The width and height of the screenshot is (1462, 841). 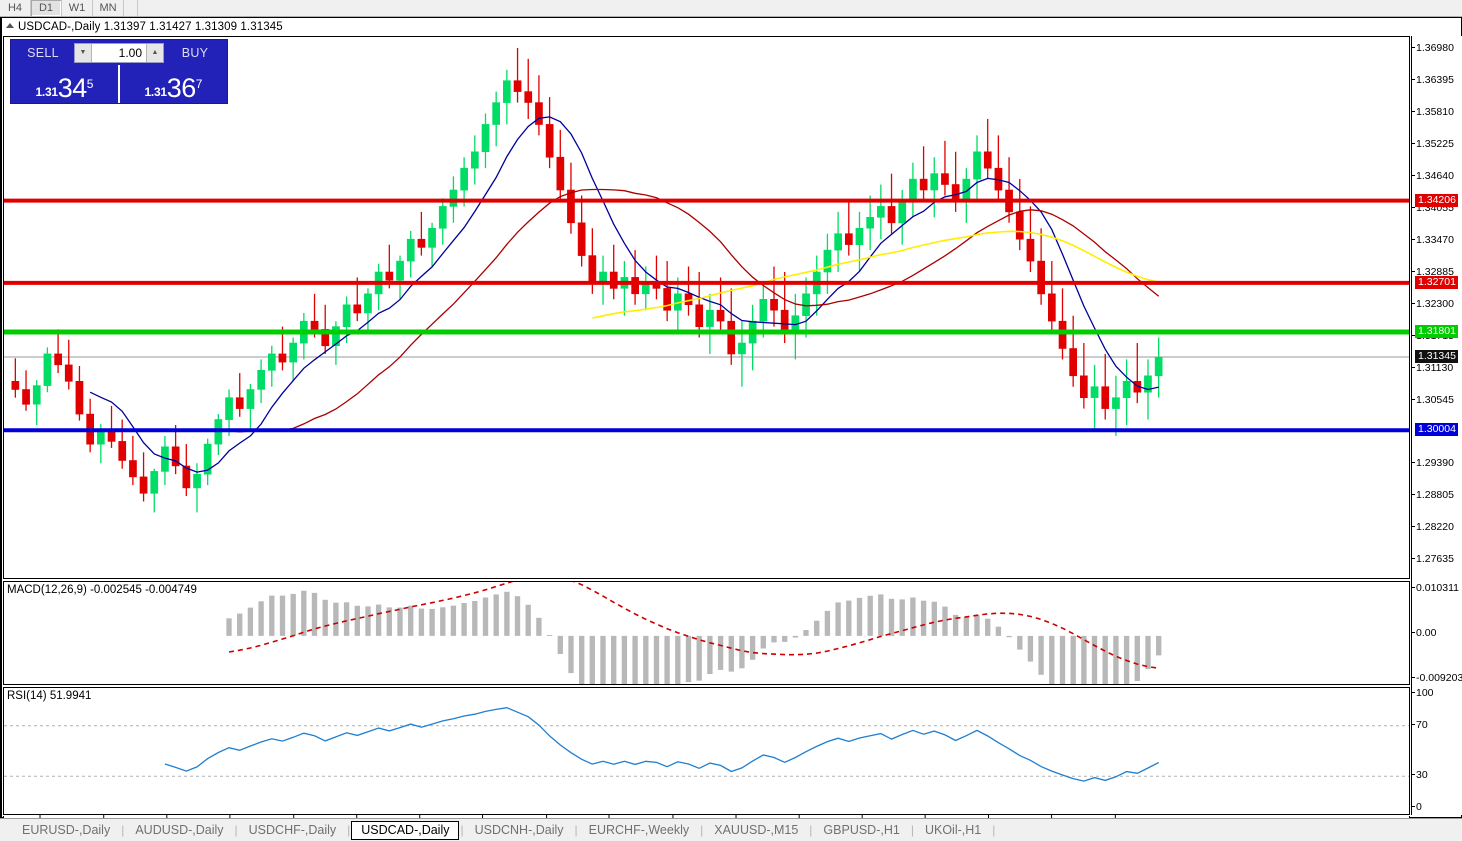 I want to click on toolbar-spacer, so click(x=131, y=8).